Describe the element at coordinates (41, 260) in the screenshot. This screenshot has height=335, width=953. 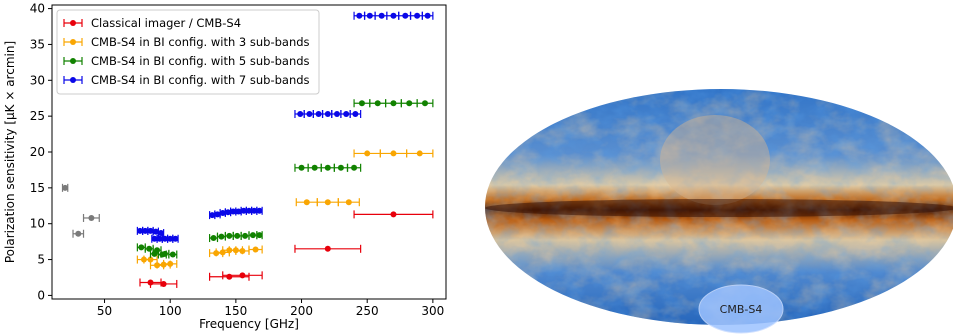
I see `y-tick-label: 5` at that location.